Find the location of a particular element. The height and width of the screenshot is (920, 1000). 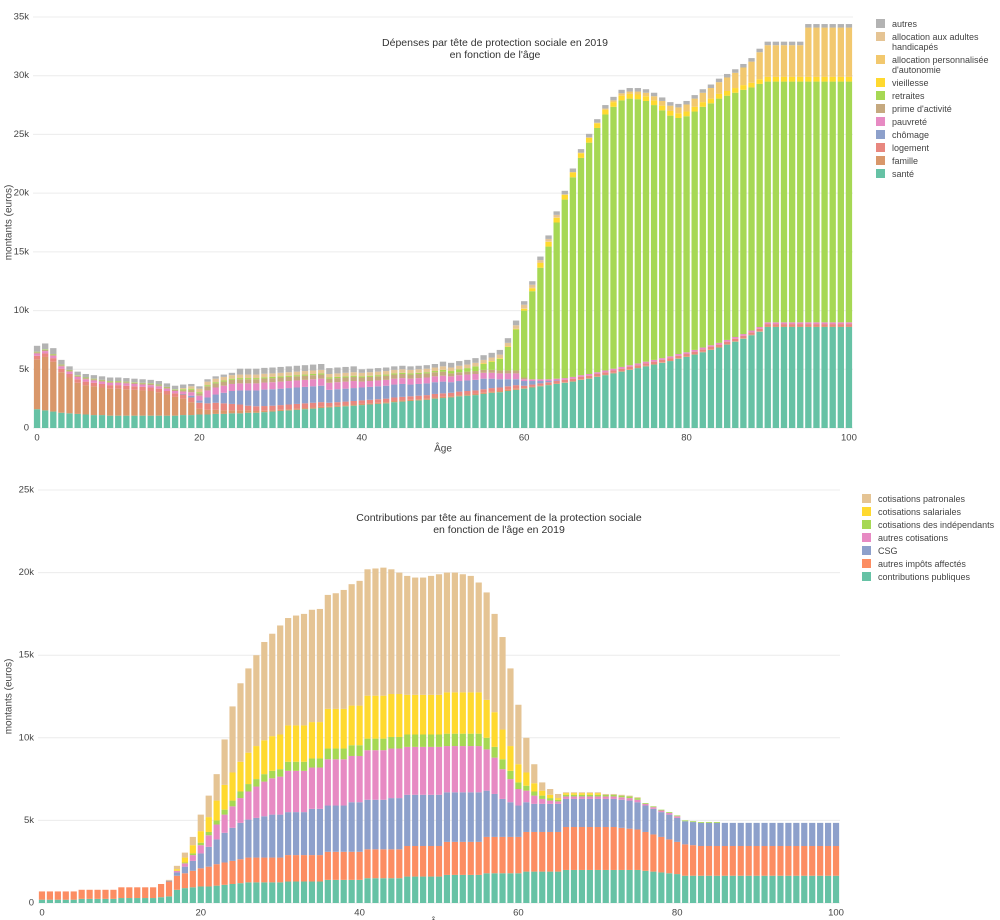

legend-label: autres cotisations is located at coordinates (913, 538).